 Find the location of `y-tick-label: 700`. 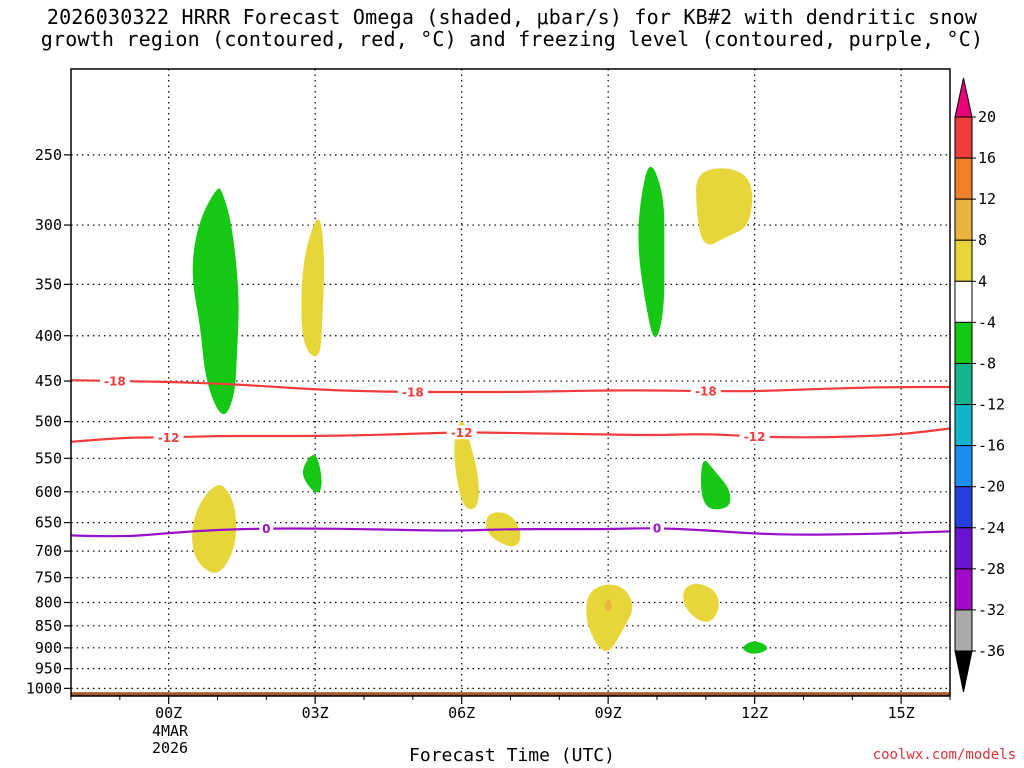

y-tick-label: 700 is located at coordinates (48, 551).